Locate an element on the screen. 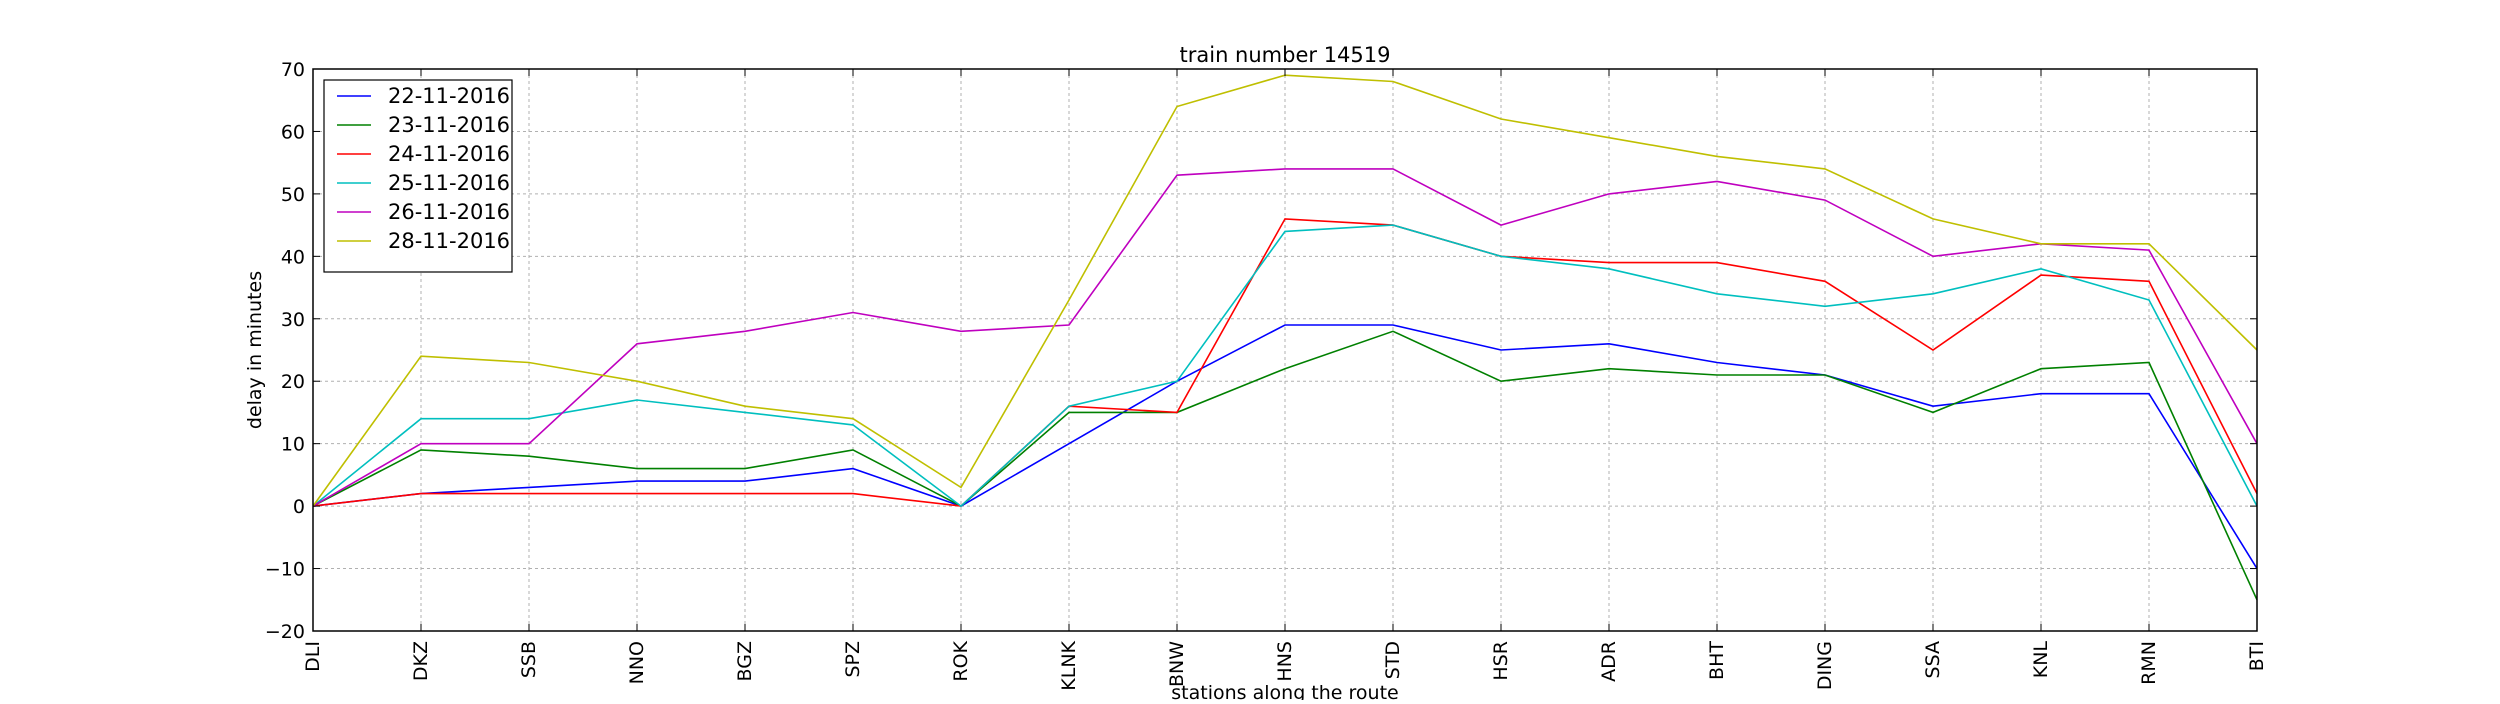  y-tick-label: 60 is located at coordinates (293, 132).